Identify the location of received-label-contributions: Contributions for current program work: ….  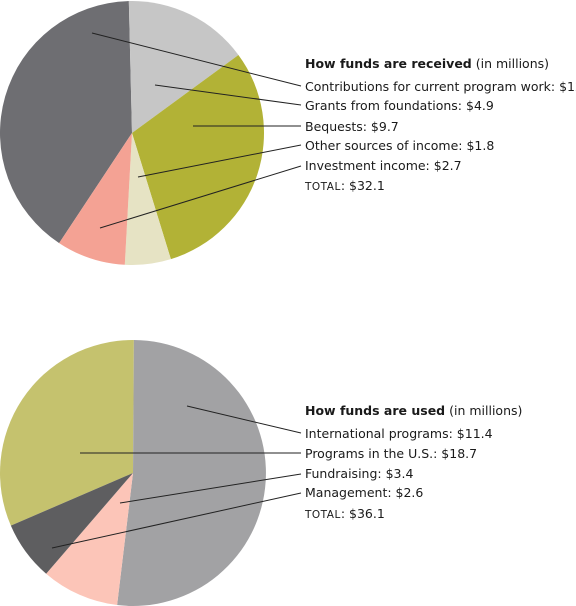
(440, 86).